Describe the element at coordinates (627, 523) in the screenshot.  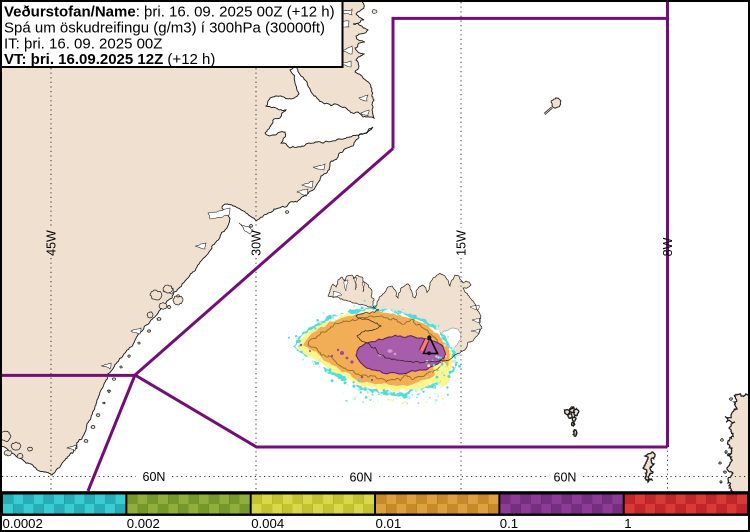
I see `svg-text: 1` at that location.